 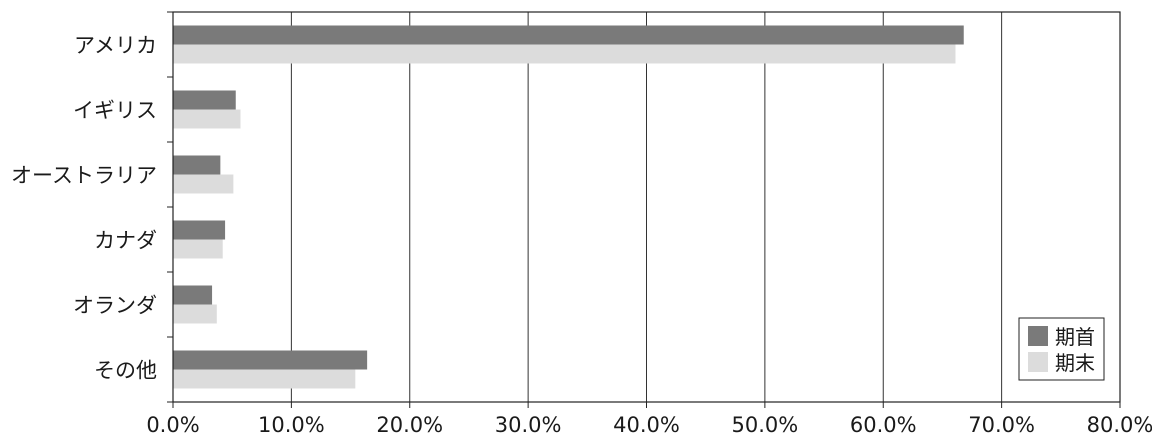 What do you see at coordinates (1001, 423) in the screenshot?
I see `x-tick-label: 70.0%` at bounding box center [1001, 423].